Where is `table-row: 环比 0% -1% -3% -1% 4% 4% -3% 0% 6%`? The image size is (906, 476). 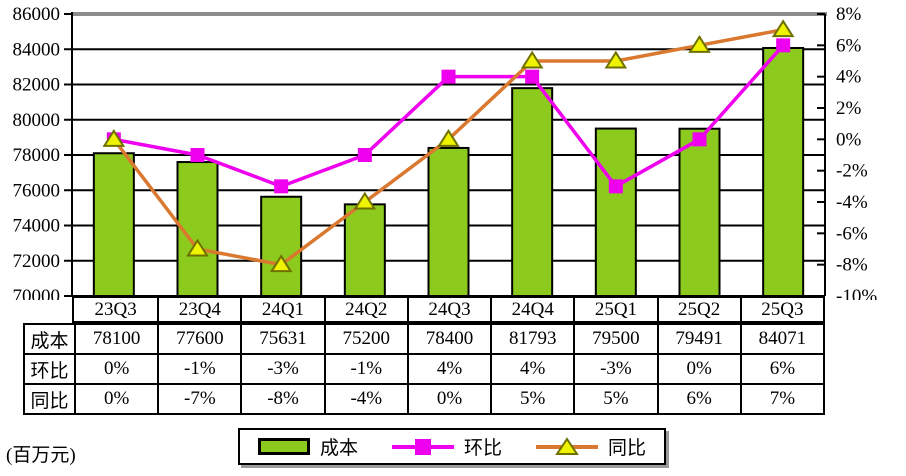
table-row: 环比 0% -1% -3% -1% 4% 4% -3% 0% 6% is located at coordinates (424, 369).